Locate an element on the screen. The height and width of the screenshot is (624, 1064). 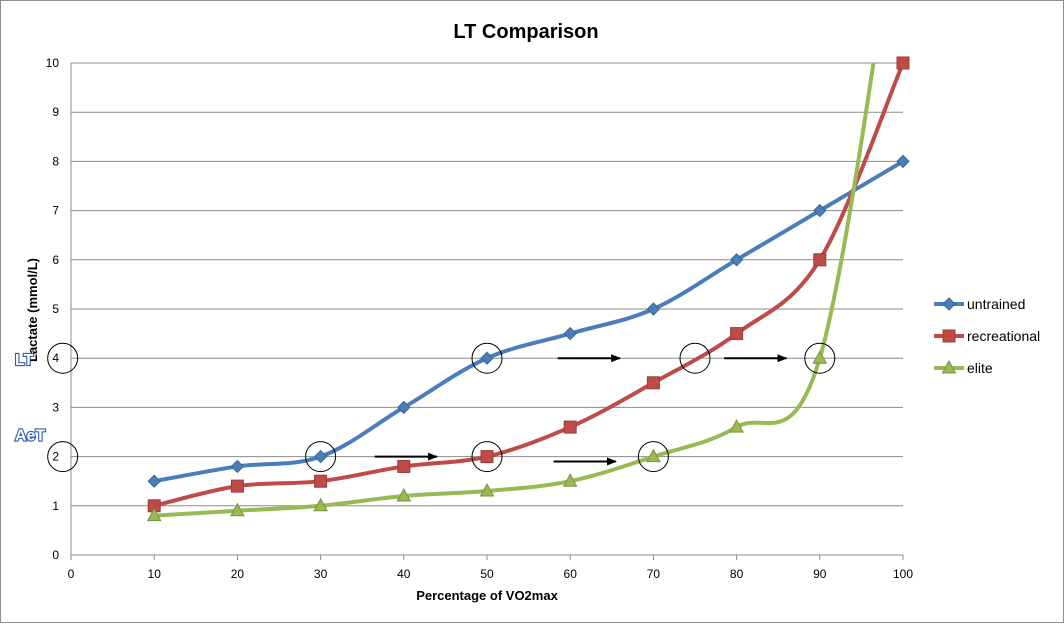
y-tick-labels: 0 1 2 3 4 5 6 7 8 9 10 is located at coordinates (53, 309).